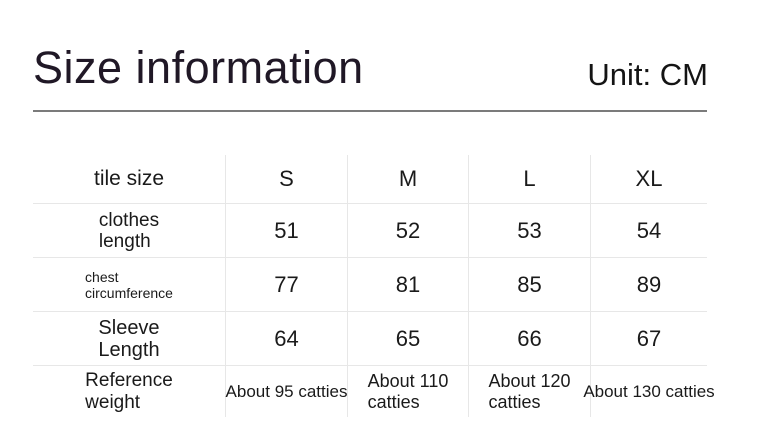 This screenshot has height=447, width=772. I want to click on cell-value: 53, so click(529, 230).